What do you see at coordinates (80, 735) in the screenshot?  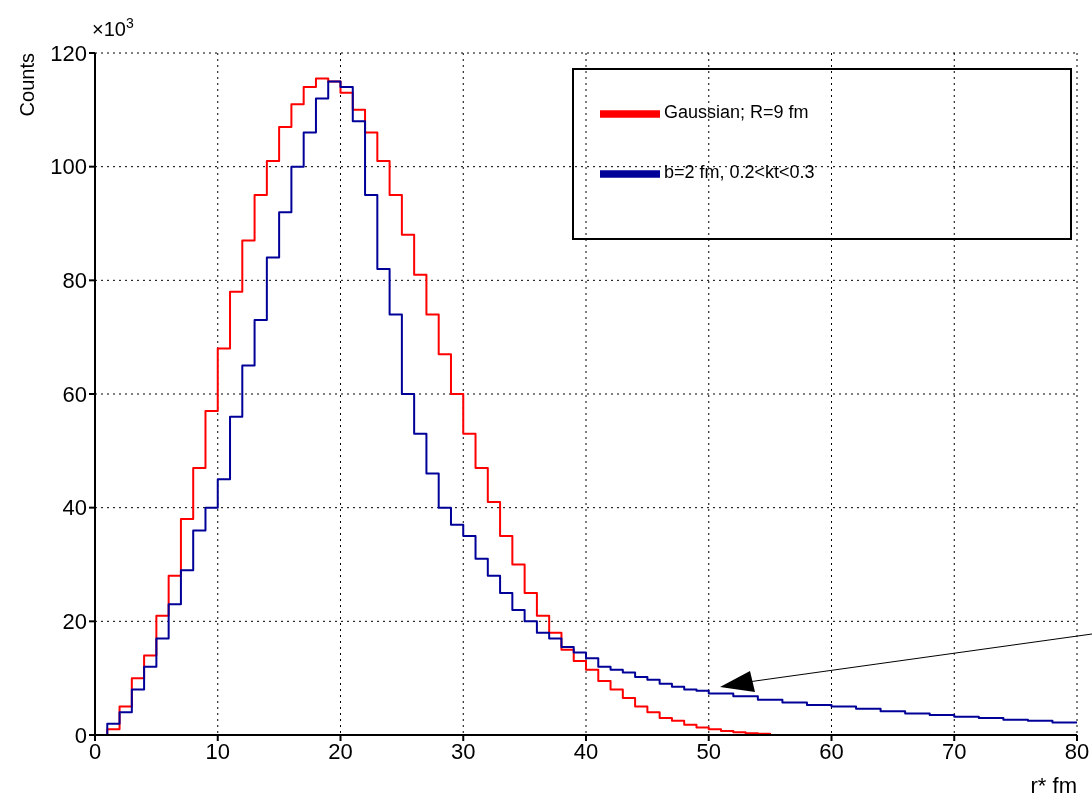 I see `y-tick-label: 0` at bounding box center [80, 735].